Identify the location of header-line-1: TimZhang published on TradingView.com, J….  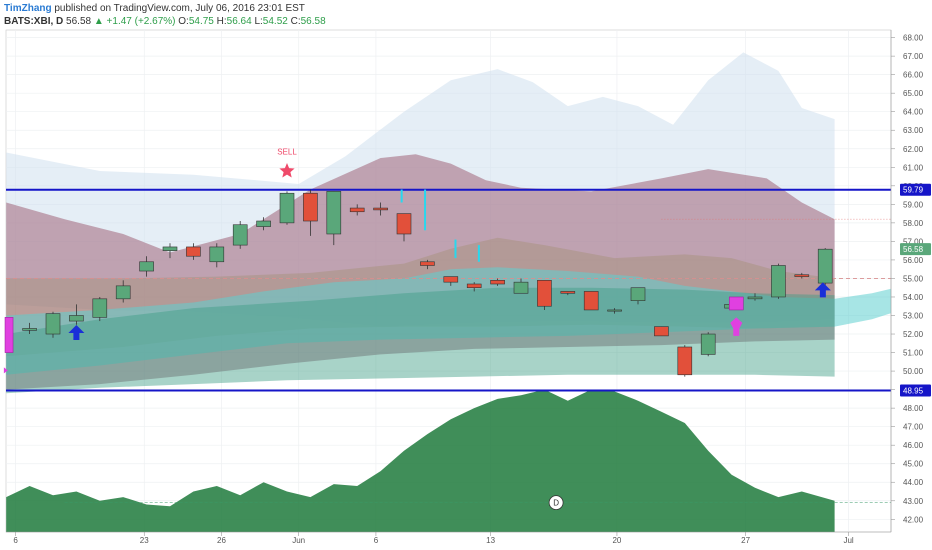
(165, 8).